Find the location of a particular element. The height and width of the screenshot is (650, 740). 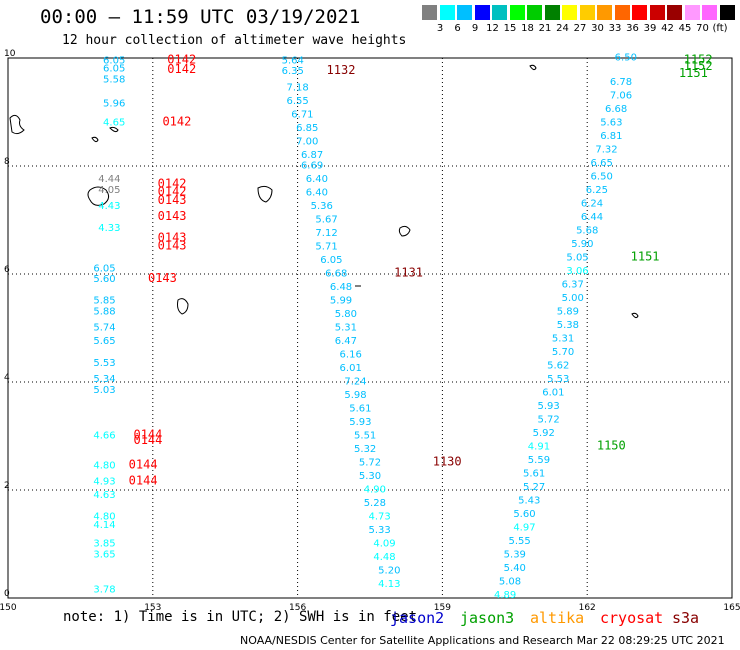

wave-height-value: 4.48 is located at coordinates (384, 557).